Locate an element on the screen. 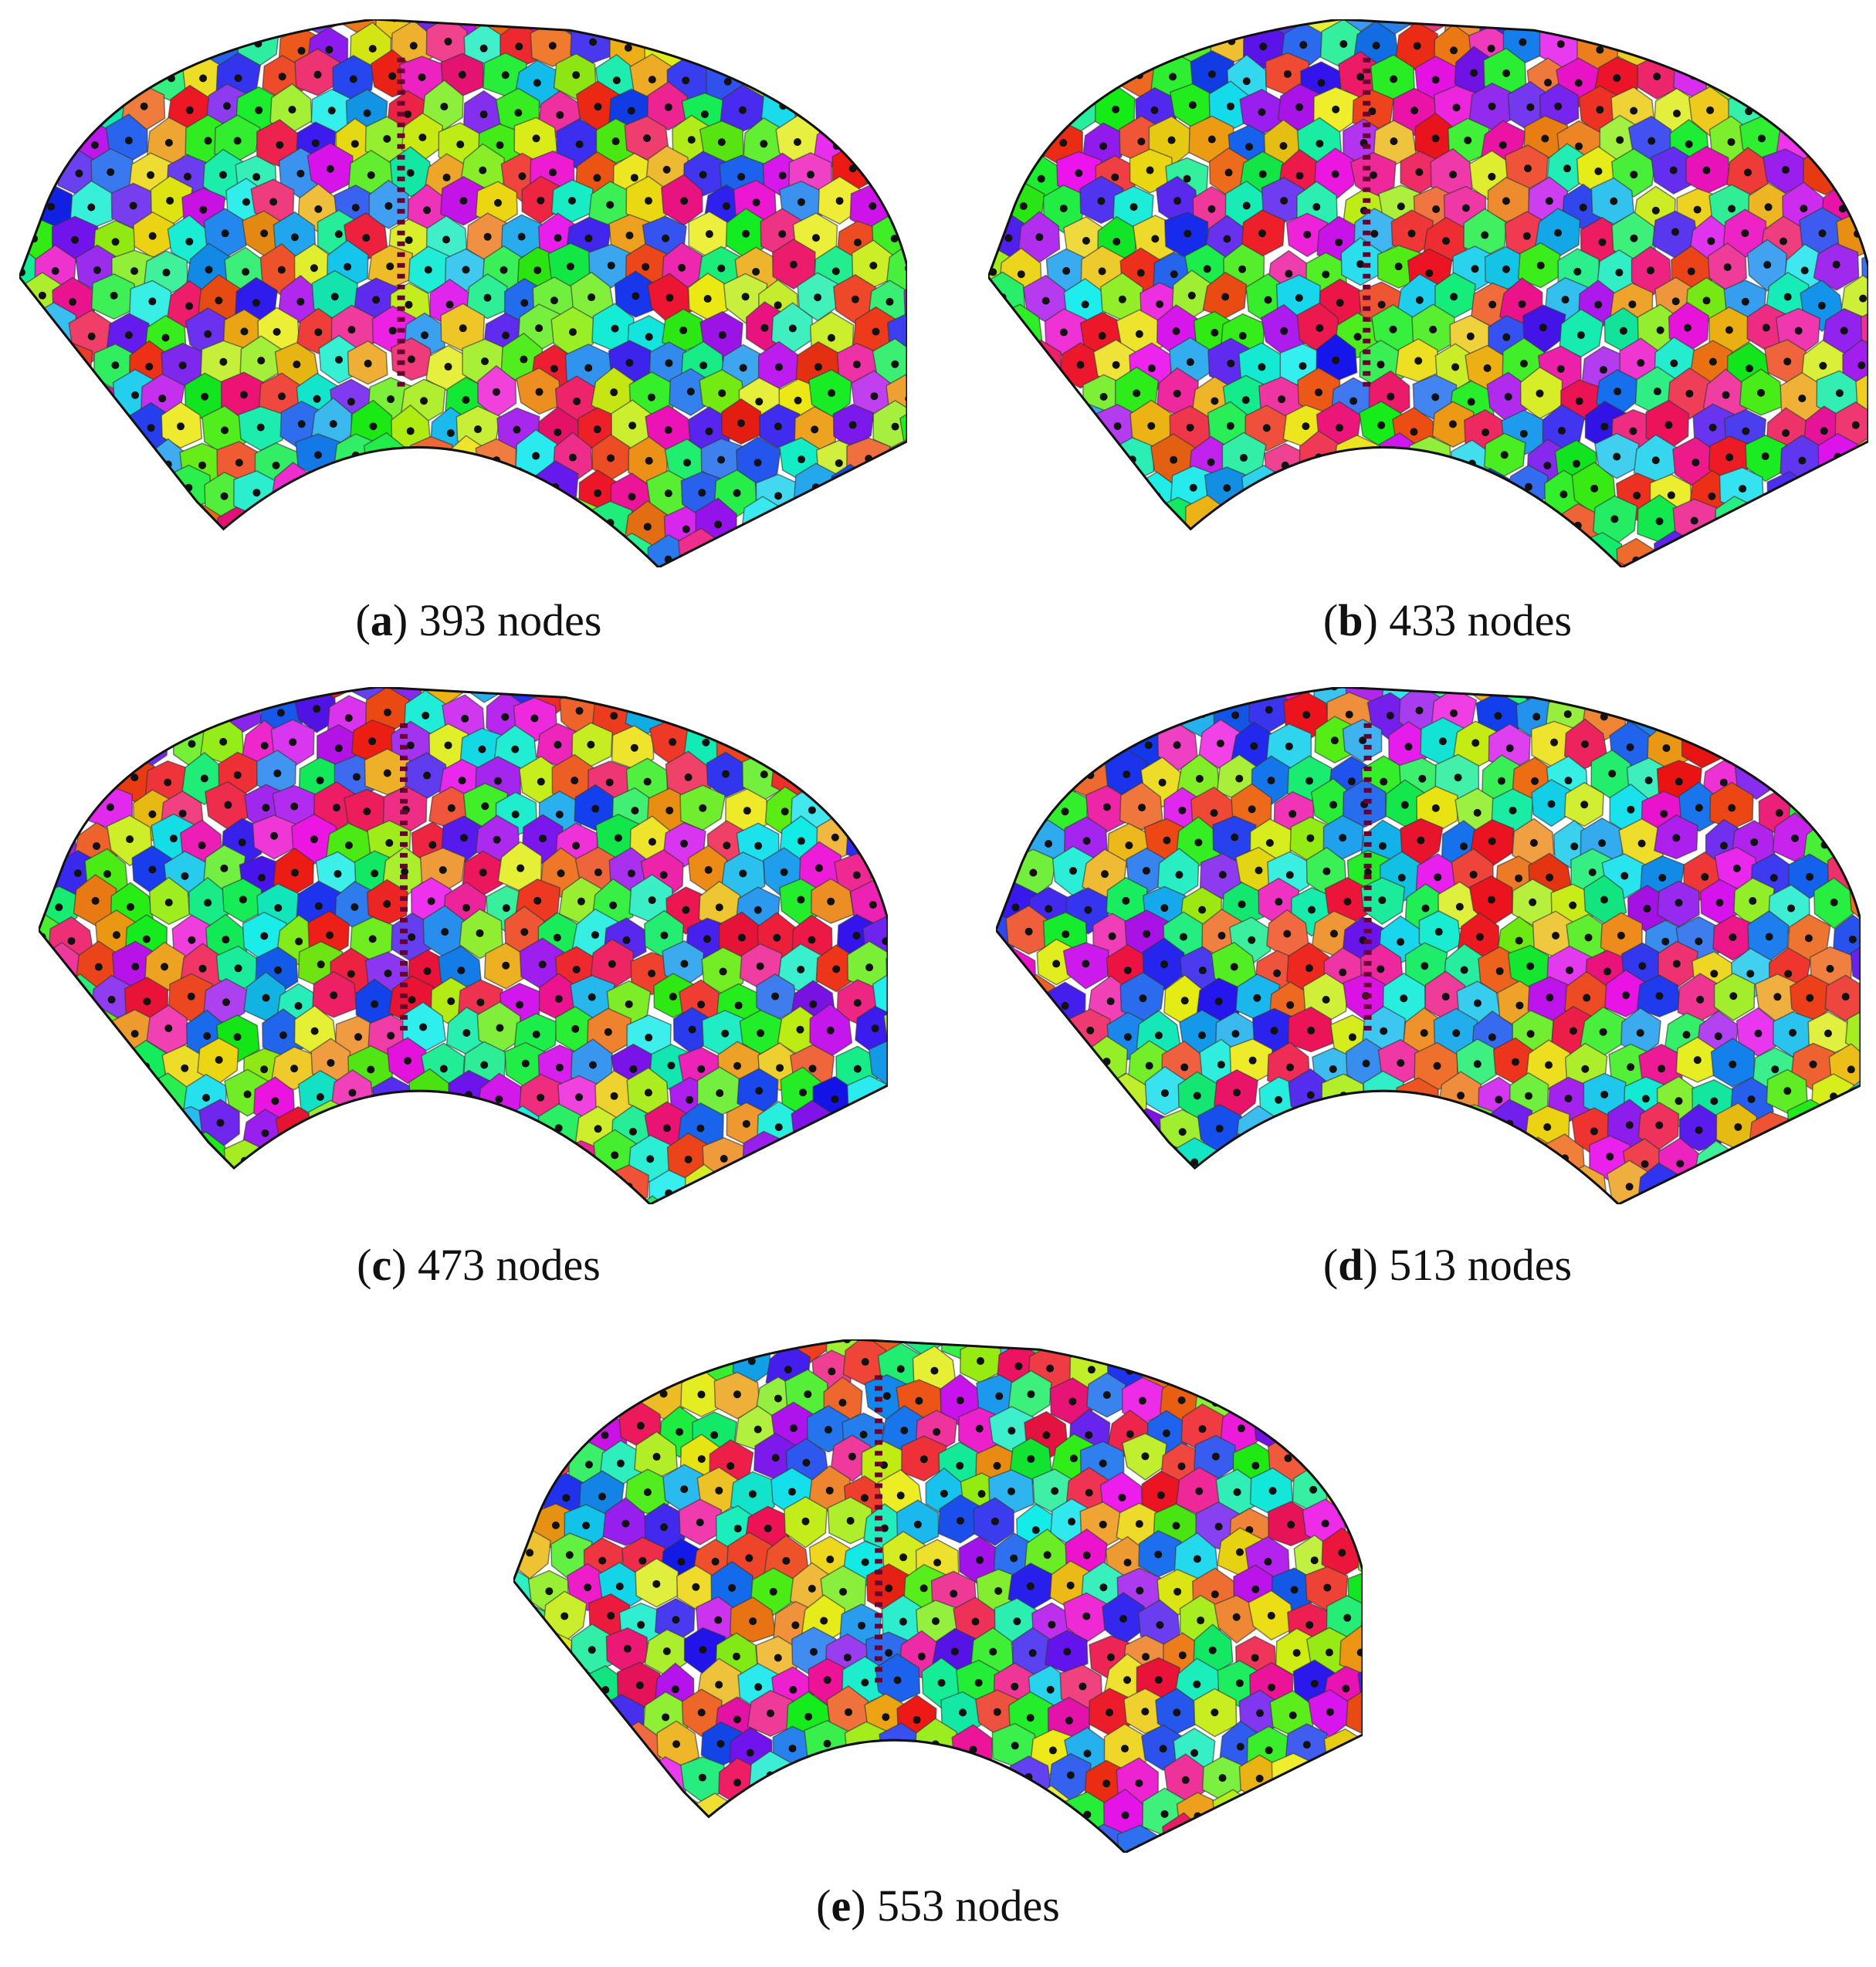 This screenshot has height=1967, width=1876. caption-text: ( is located at coordinates (1330, 620).